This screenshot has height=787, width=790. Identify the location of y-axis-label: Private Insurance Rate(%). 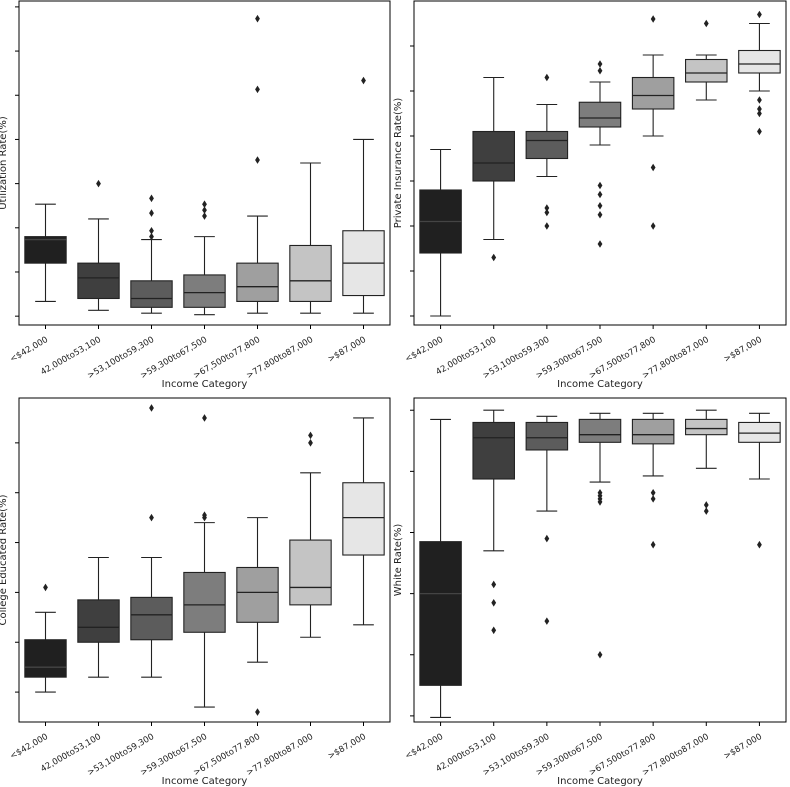
(398, 163).